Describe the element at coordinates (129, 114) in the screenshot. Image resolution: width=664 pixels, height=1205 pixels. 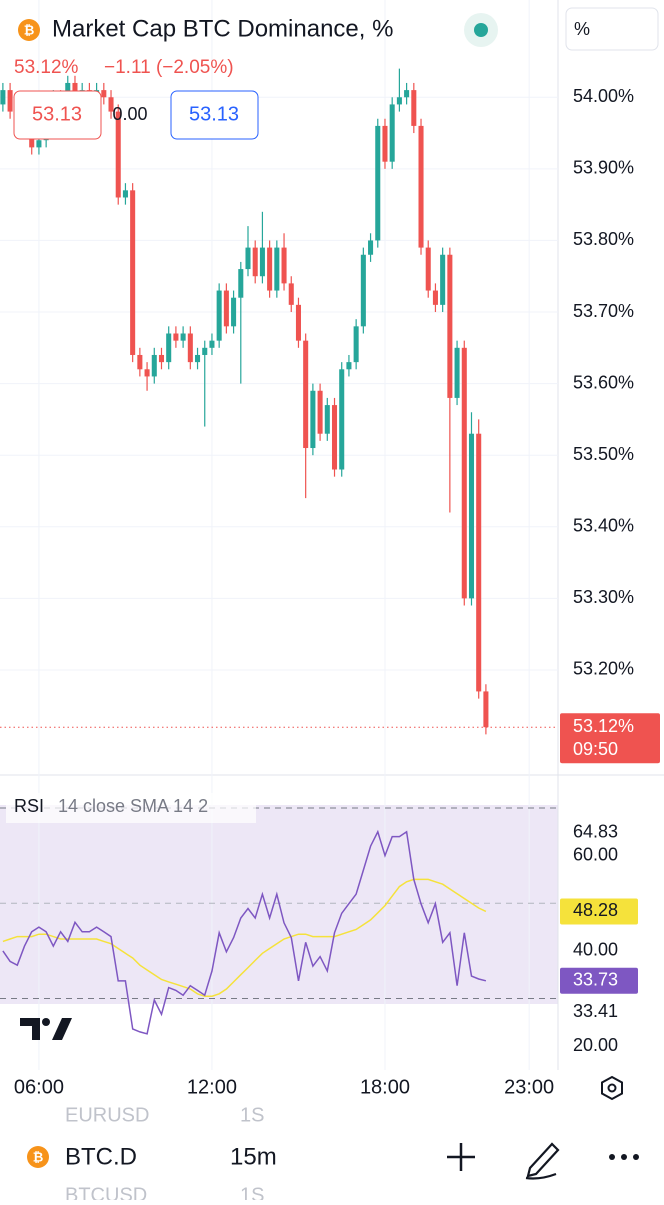
I see `spread: 0.00` at that location.